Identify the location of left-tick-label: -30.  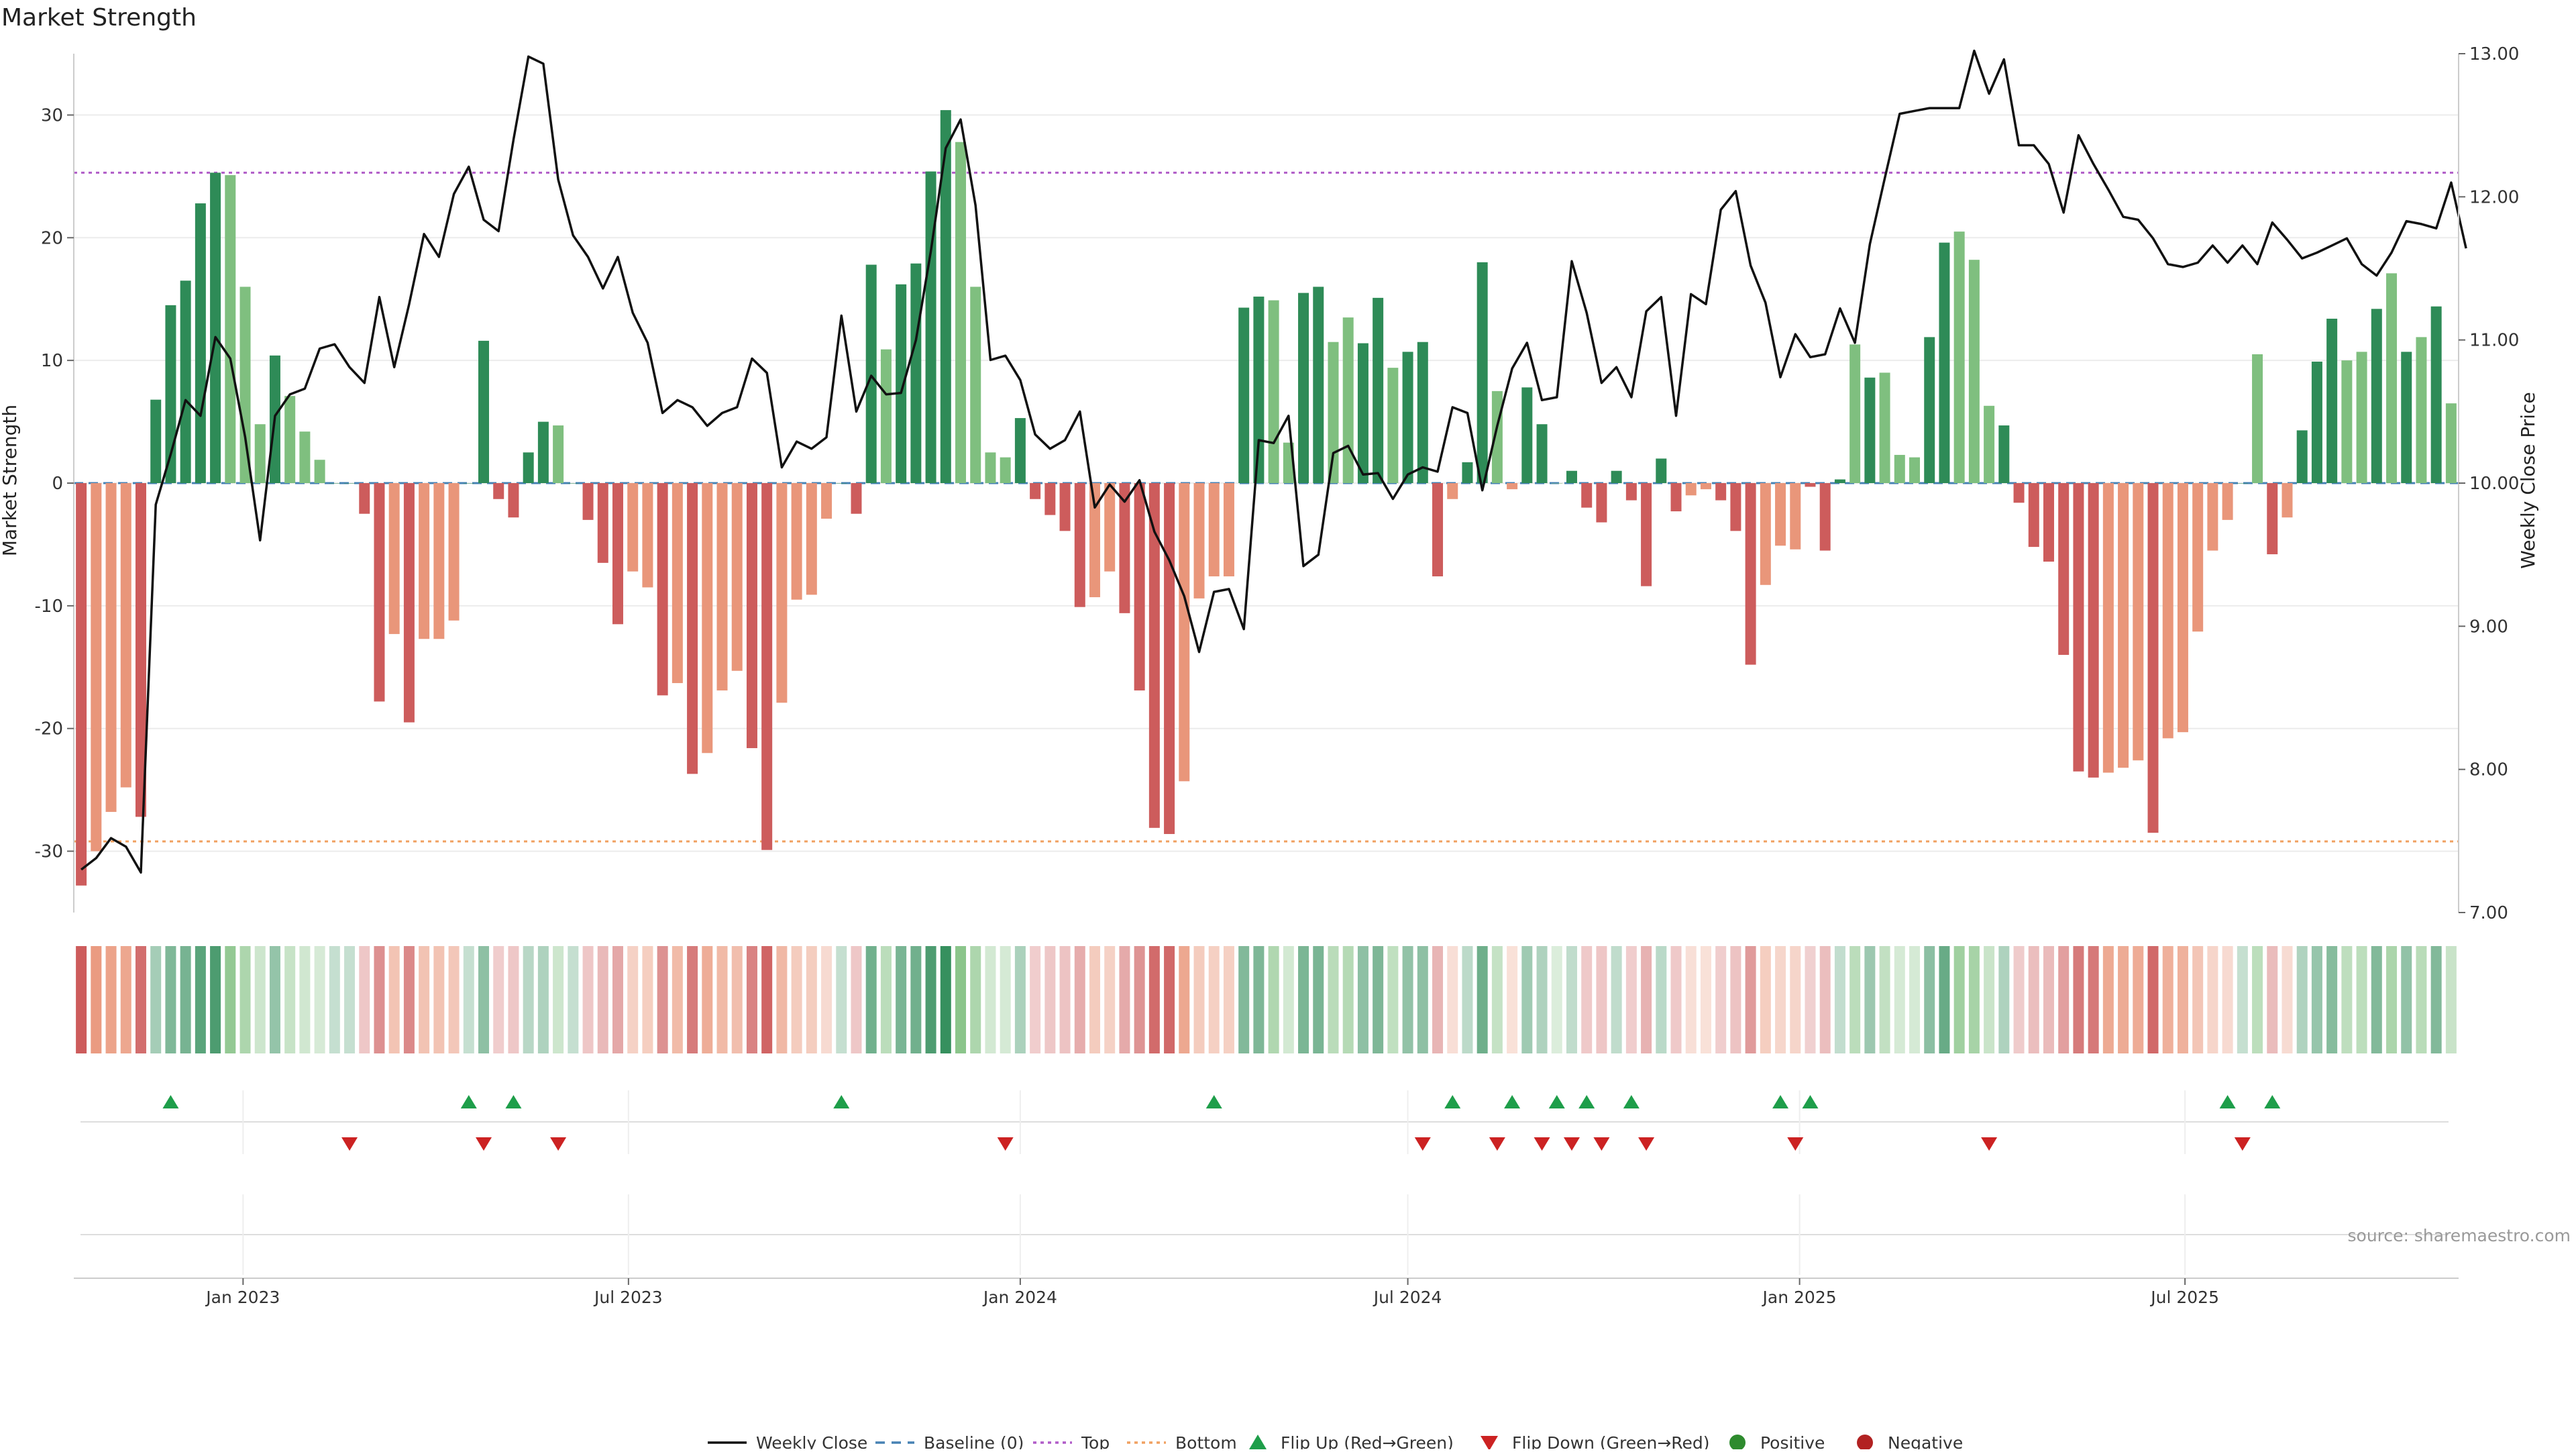
(49, 852).